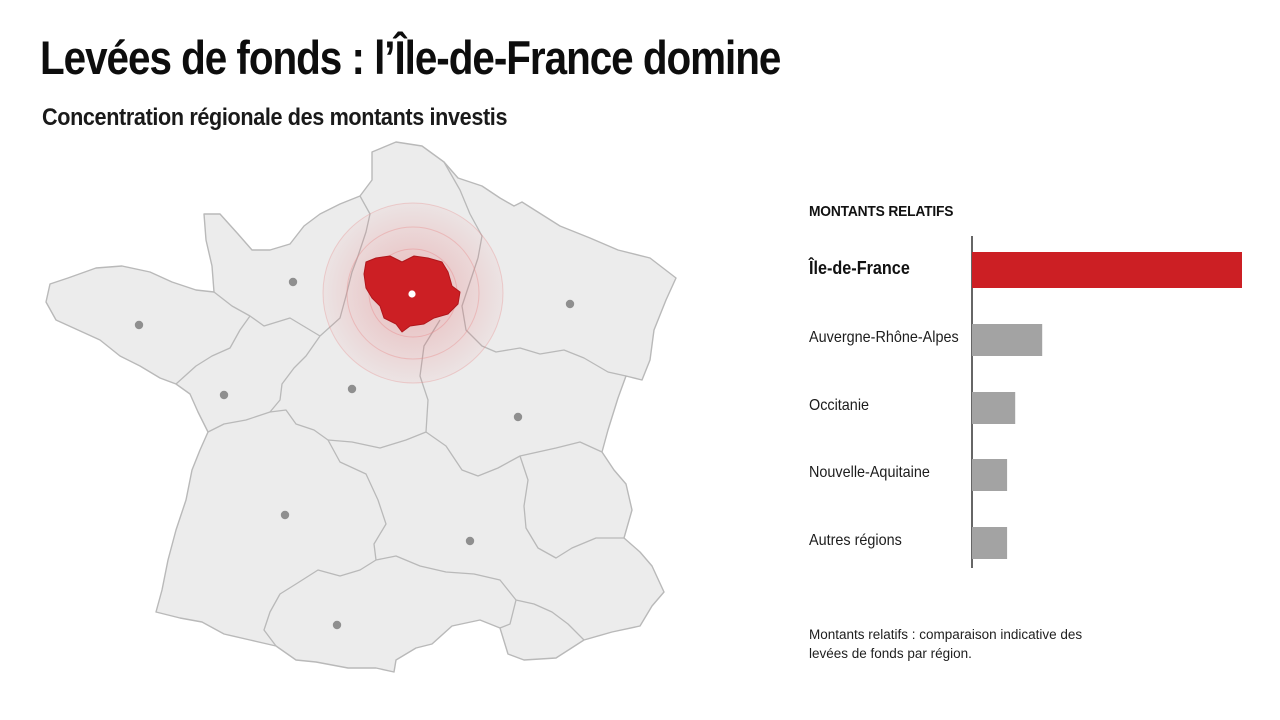 Image resolution: width=1280 pixels, height=720 pixels. I want to click on bar-auvergne-rhone-alpes, so click(1007, 340).